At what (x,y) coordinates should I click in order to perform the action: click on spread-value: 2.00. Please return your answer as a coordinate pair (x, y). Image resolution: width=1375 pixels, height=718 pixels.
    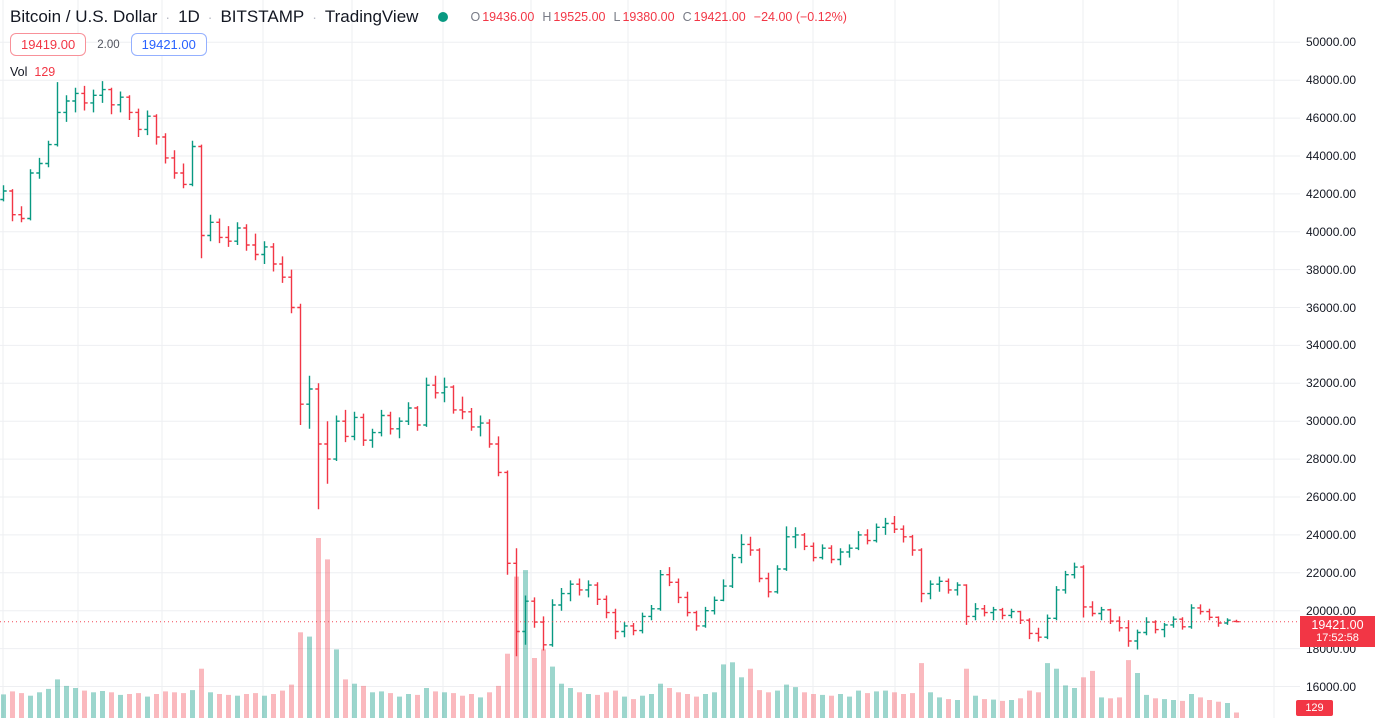
    Looking at the image, I should click on (108, 44).